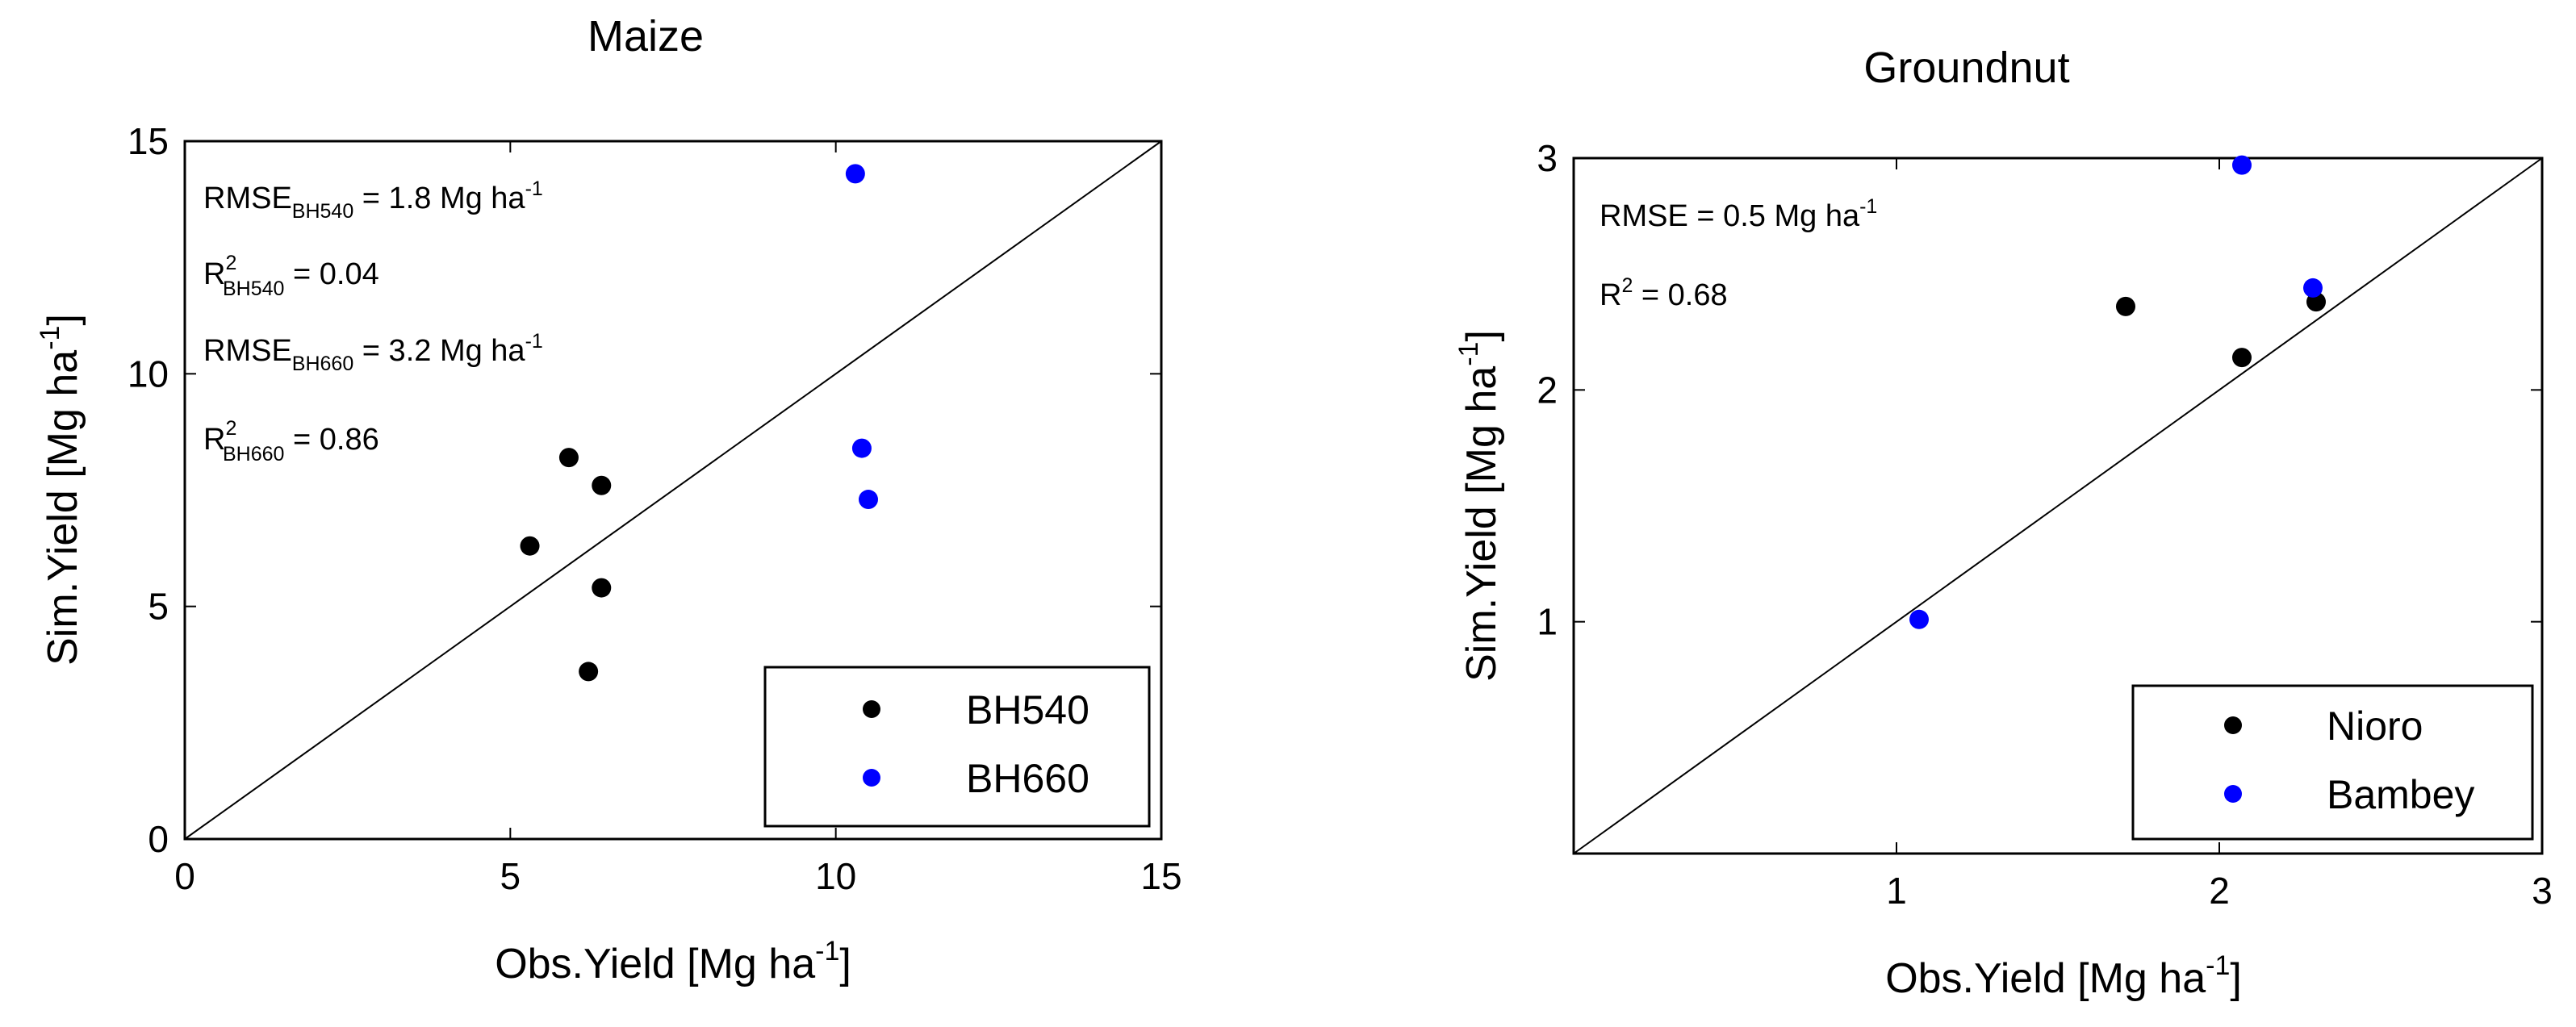  What do you see at coordinates (835, 876) in the screenshot?
I see `x-tick-label: 10` at bounding box center [835, 876].